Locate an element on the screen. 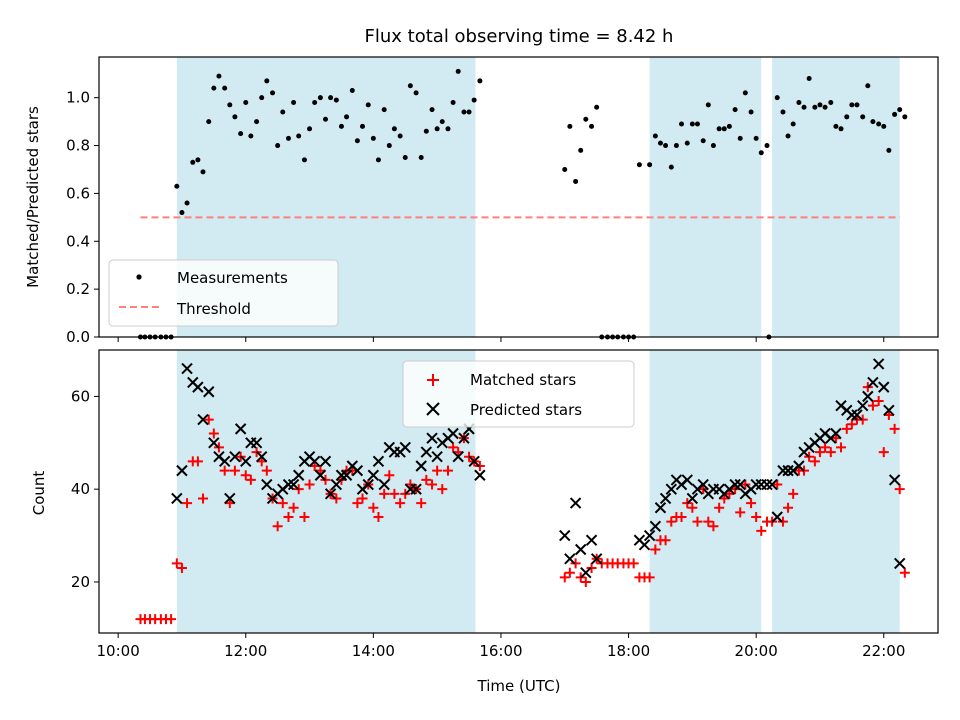 The width and height of the screenshot is (960, 720). bottom-legend: Matched stars Predicted stars is located at coordinates (518, 394).